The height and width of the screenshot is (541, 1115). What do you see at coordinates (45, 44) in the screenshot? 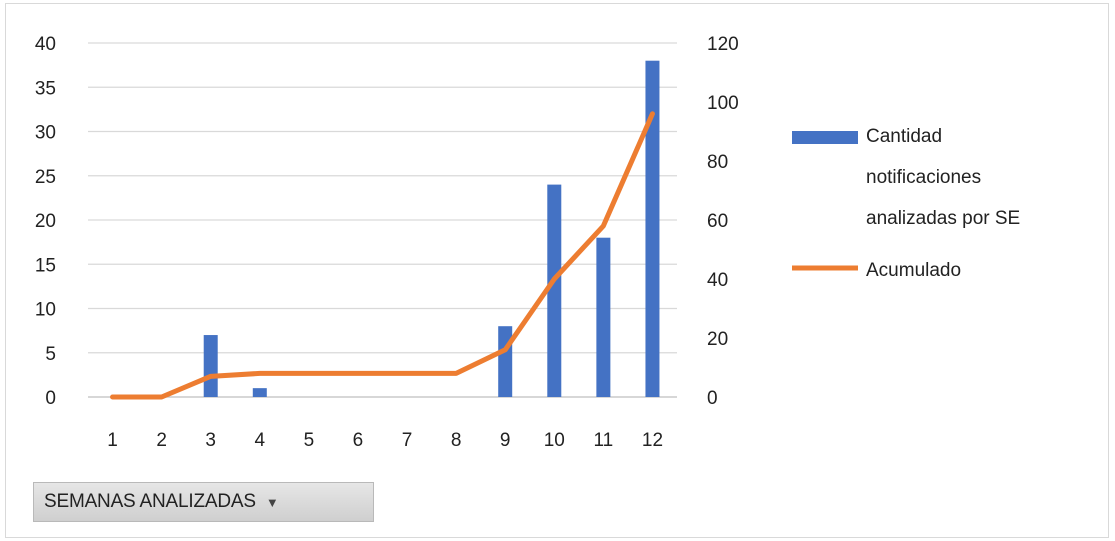
I see `y-left-tick-label: 40` at bounding box center [45, 44].